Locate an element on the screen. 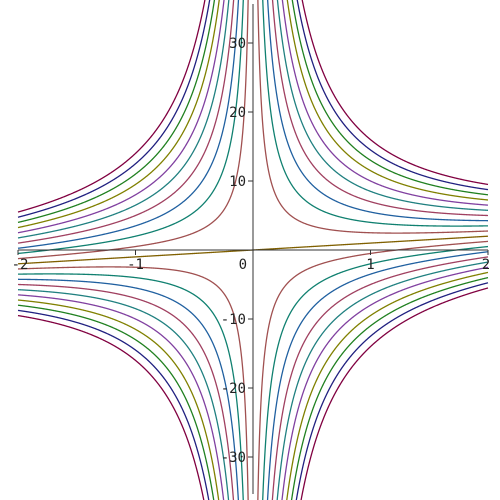  x-tick-label: 1 is located at coordinates (370, 265).